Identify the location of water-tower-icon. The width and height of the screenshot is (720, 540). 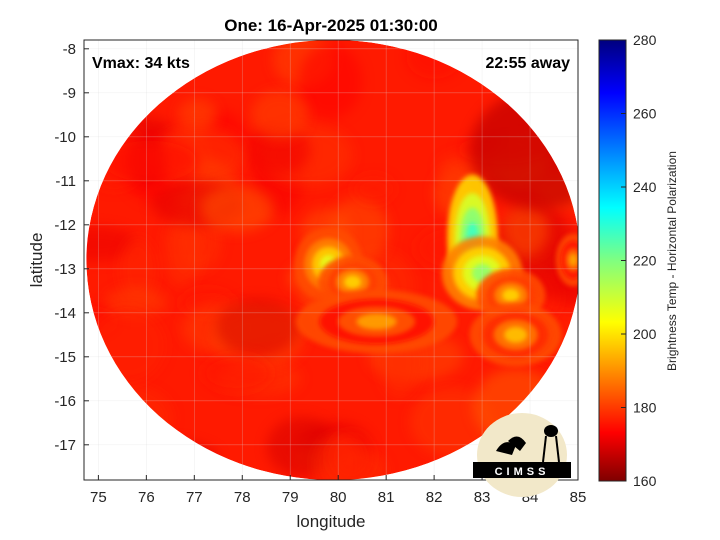
(551, 431).